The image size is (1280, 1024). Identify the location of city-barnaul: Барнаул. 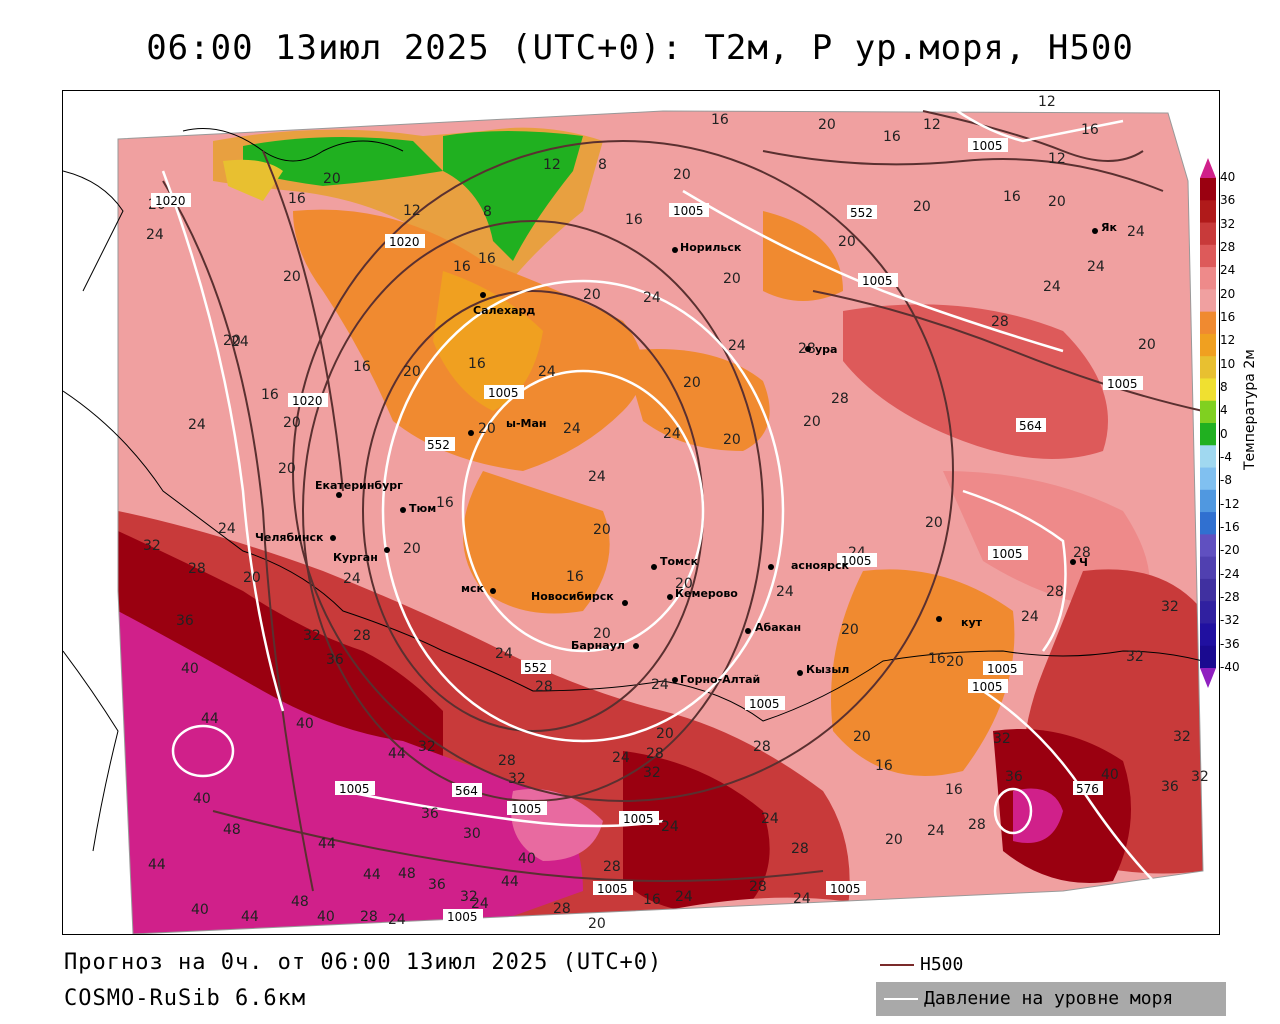
(598, 645).